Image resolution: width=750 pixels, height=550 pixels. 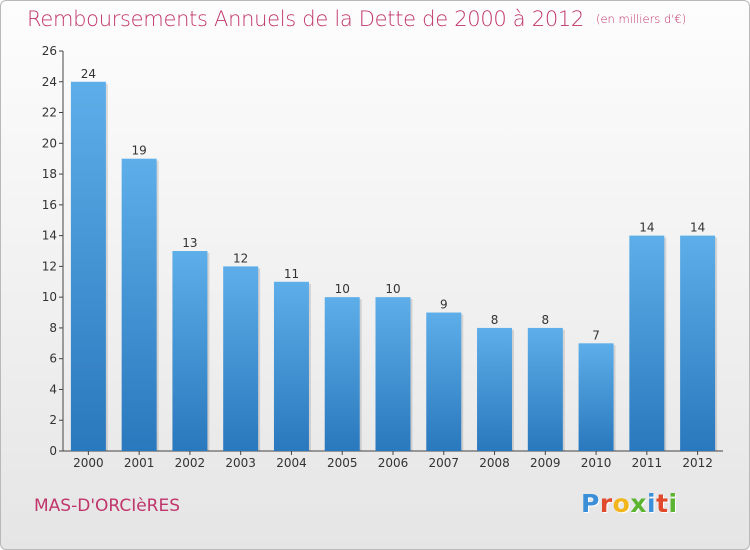 I want to click on logo-letter: P, so click(x=590, y=503).